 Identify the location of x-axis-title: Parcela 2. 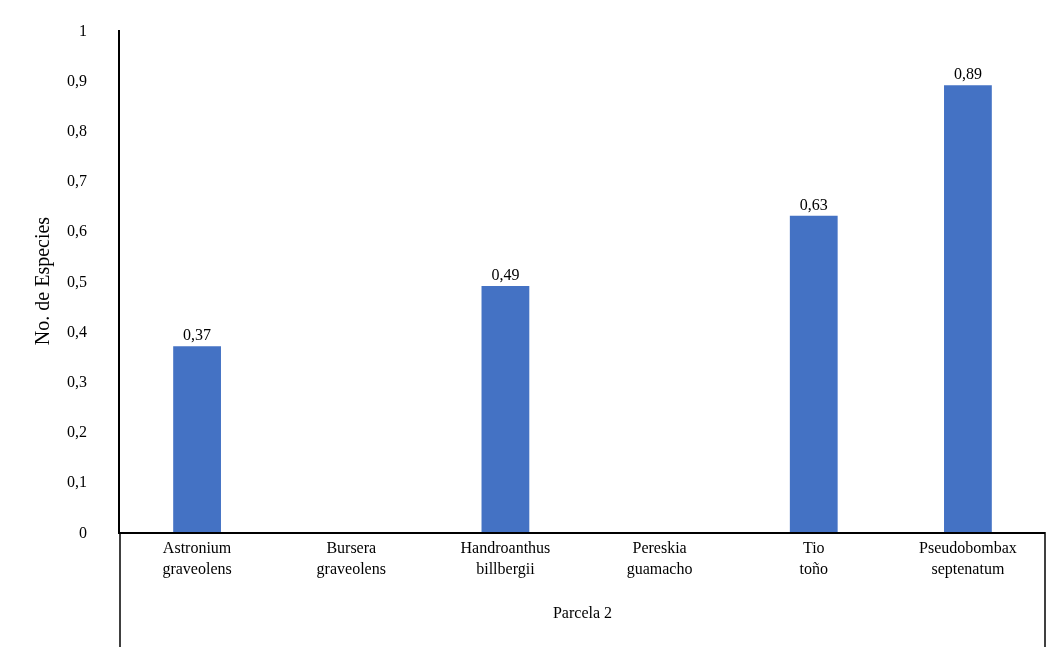
(582, 612).